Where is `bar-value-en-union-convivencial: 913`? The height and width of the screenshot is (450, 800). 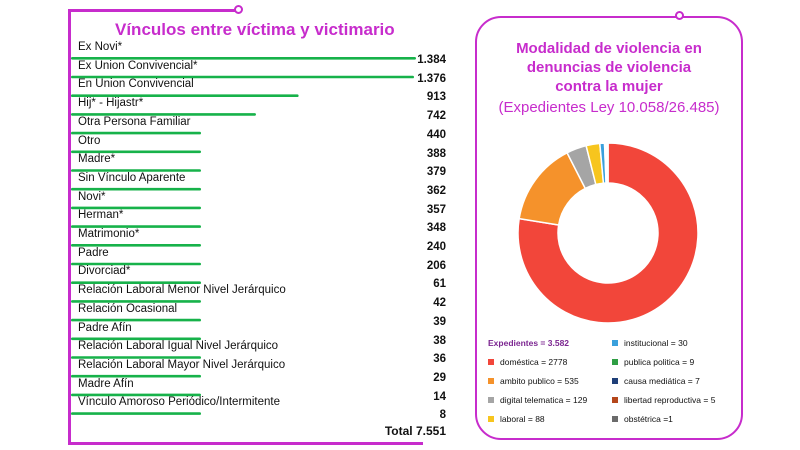 bar-value-en-union-convivencial: 913 is located at coordinates (436, 97).